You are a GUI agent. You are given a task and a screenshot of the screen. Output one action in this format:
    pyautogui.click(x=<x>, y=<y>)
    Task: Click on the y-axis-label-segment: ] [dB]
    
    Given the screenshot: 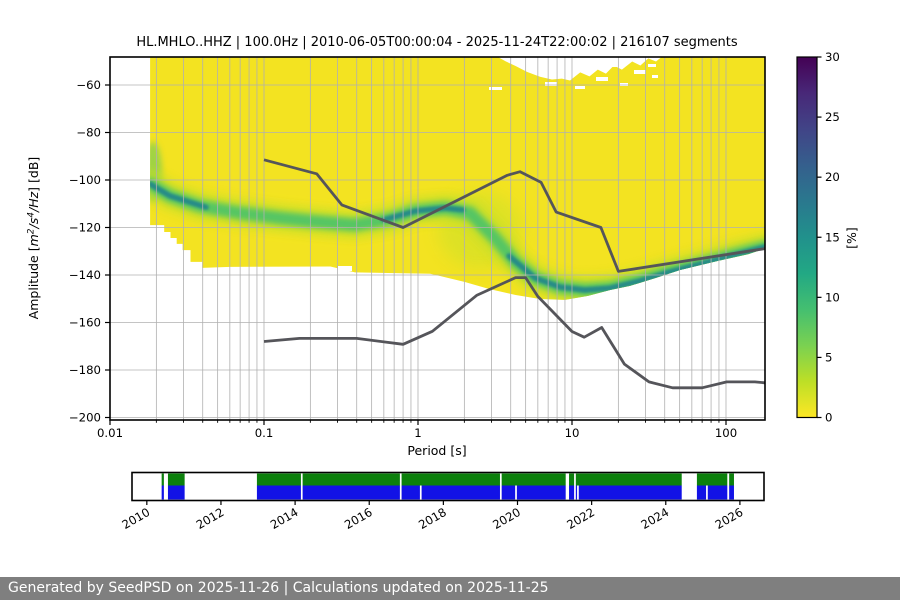 What is the action you would take?
    pyautogui.click(x=33, y=174)
    